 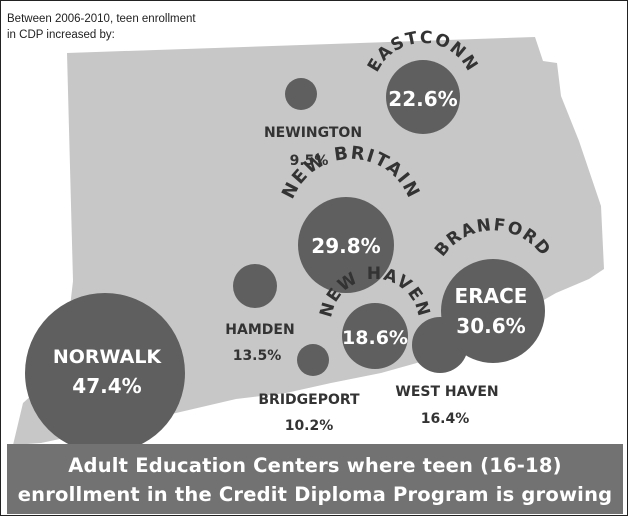 I want to click on bubble-eastconn, so click(x=423, y=97).